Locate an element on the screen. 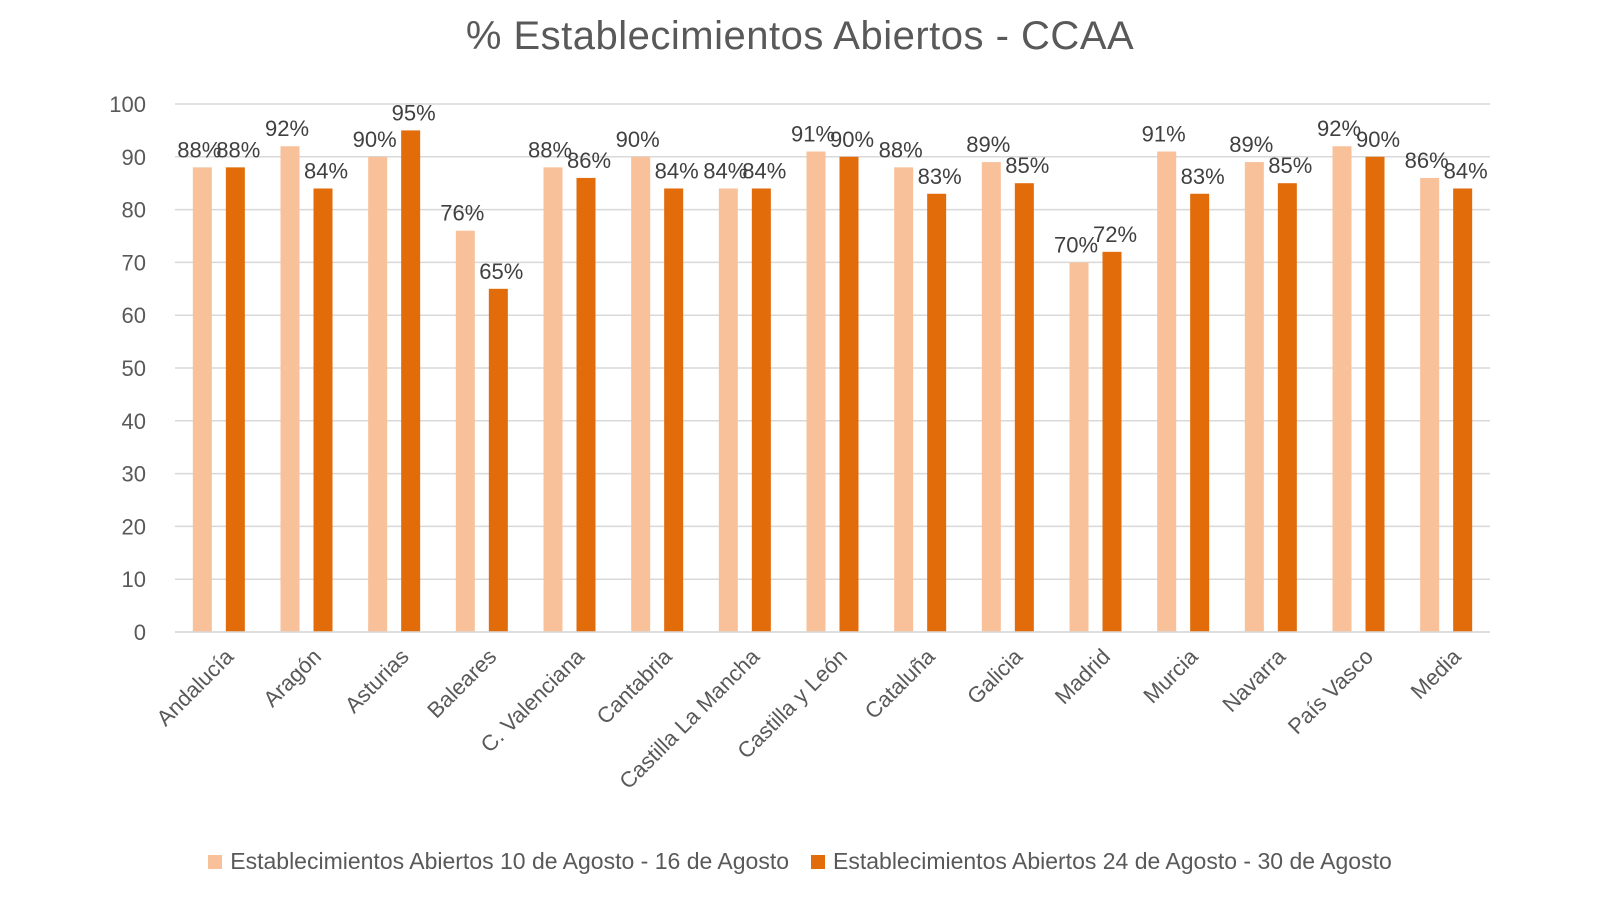  x-tick-label: Asturias is located at coordinates (377, 681).